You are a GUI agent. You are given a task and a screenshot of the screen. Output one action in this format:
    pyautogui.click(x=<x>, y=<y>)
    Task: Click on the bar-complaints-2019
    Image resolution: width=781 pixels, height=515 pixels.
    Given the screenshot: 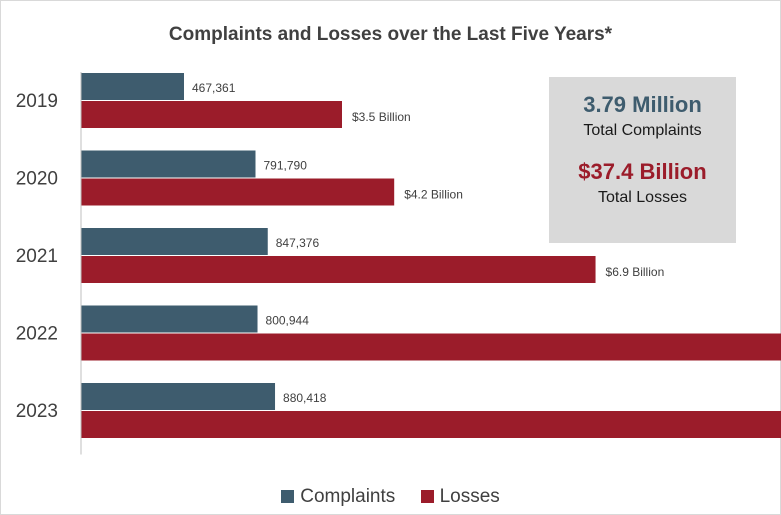 What is the action you would take?
    pyautogui.click(x=132, y=86)
    